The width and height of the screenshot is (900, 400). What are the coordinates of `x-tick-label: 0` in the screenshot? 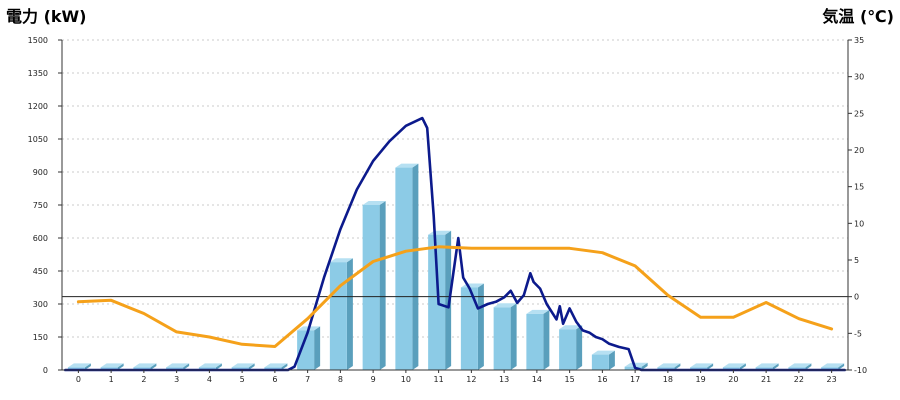 It's located at (78, 379).